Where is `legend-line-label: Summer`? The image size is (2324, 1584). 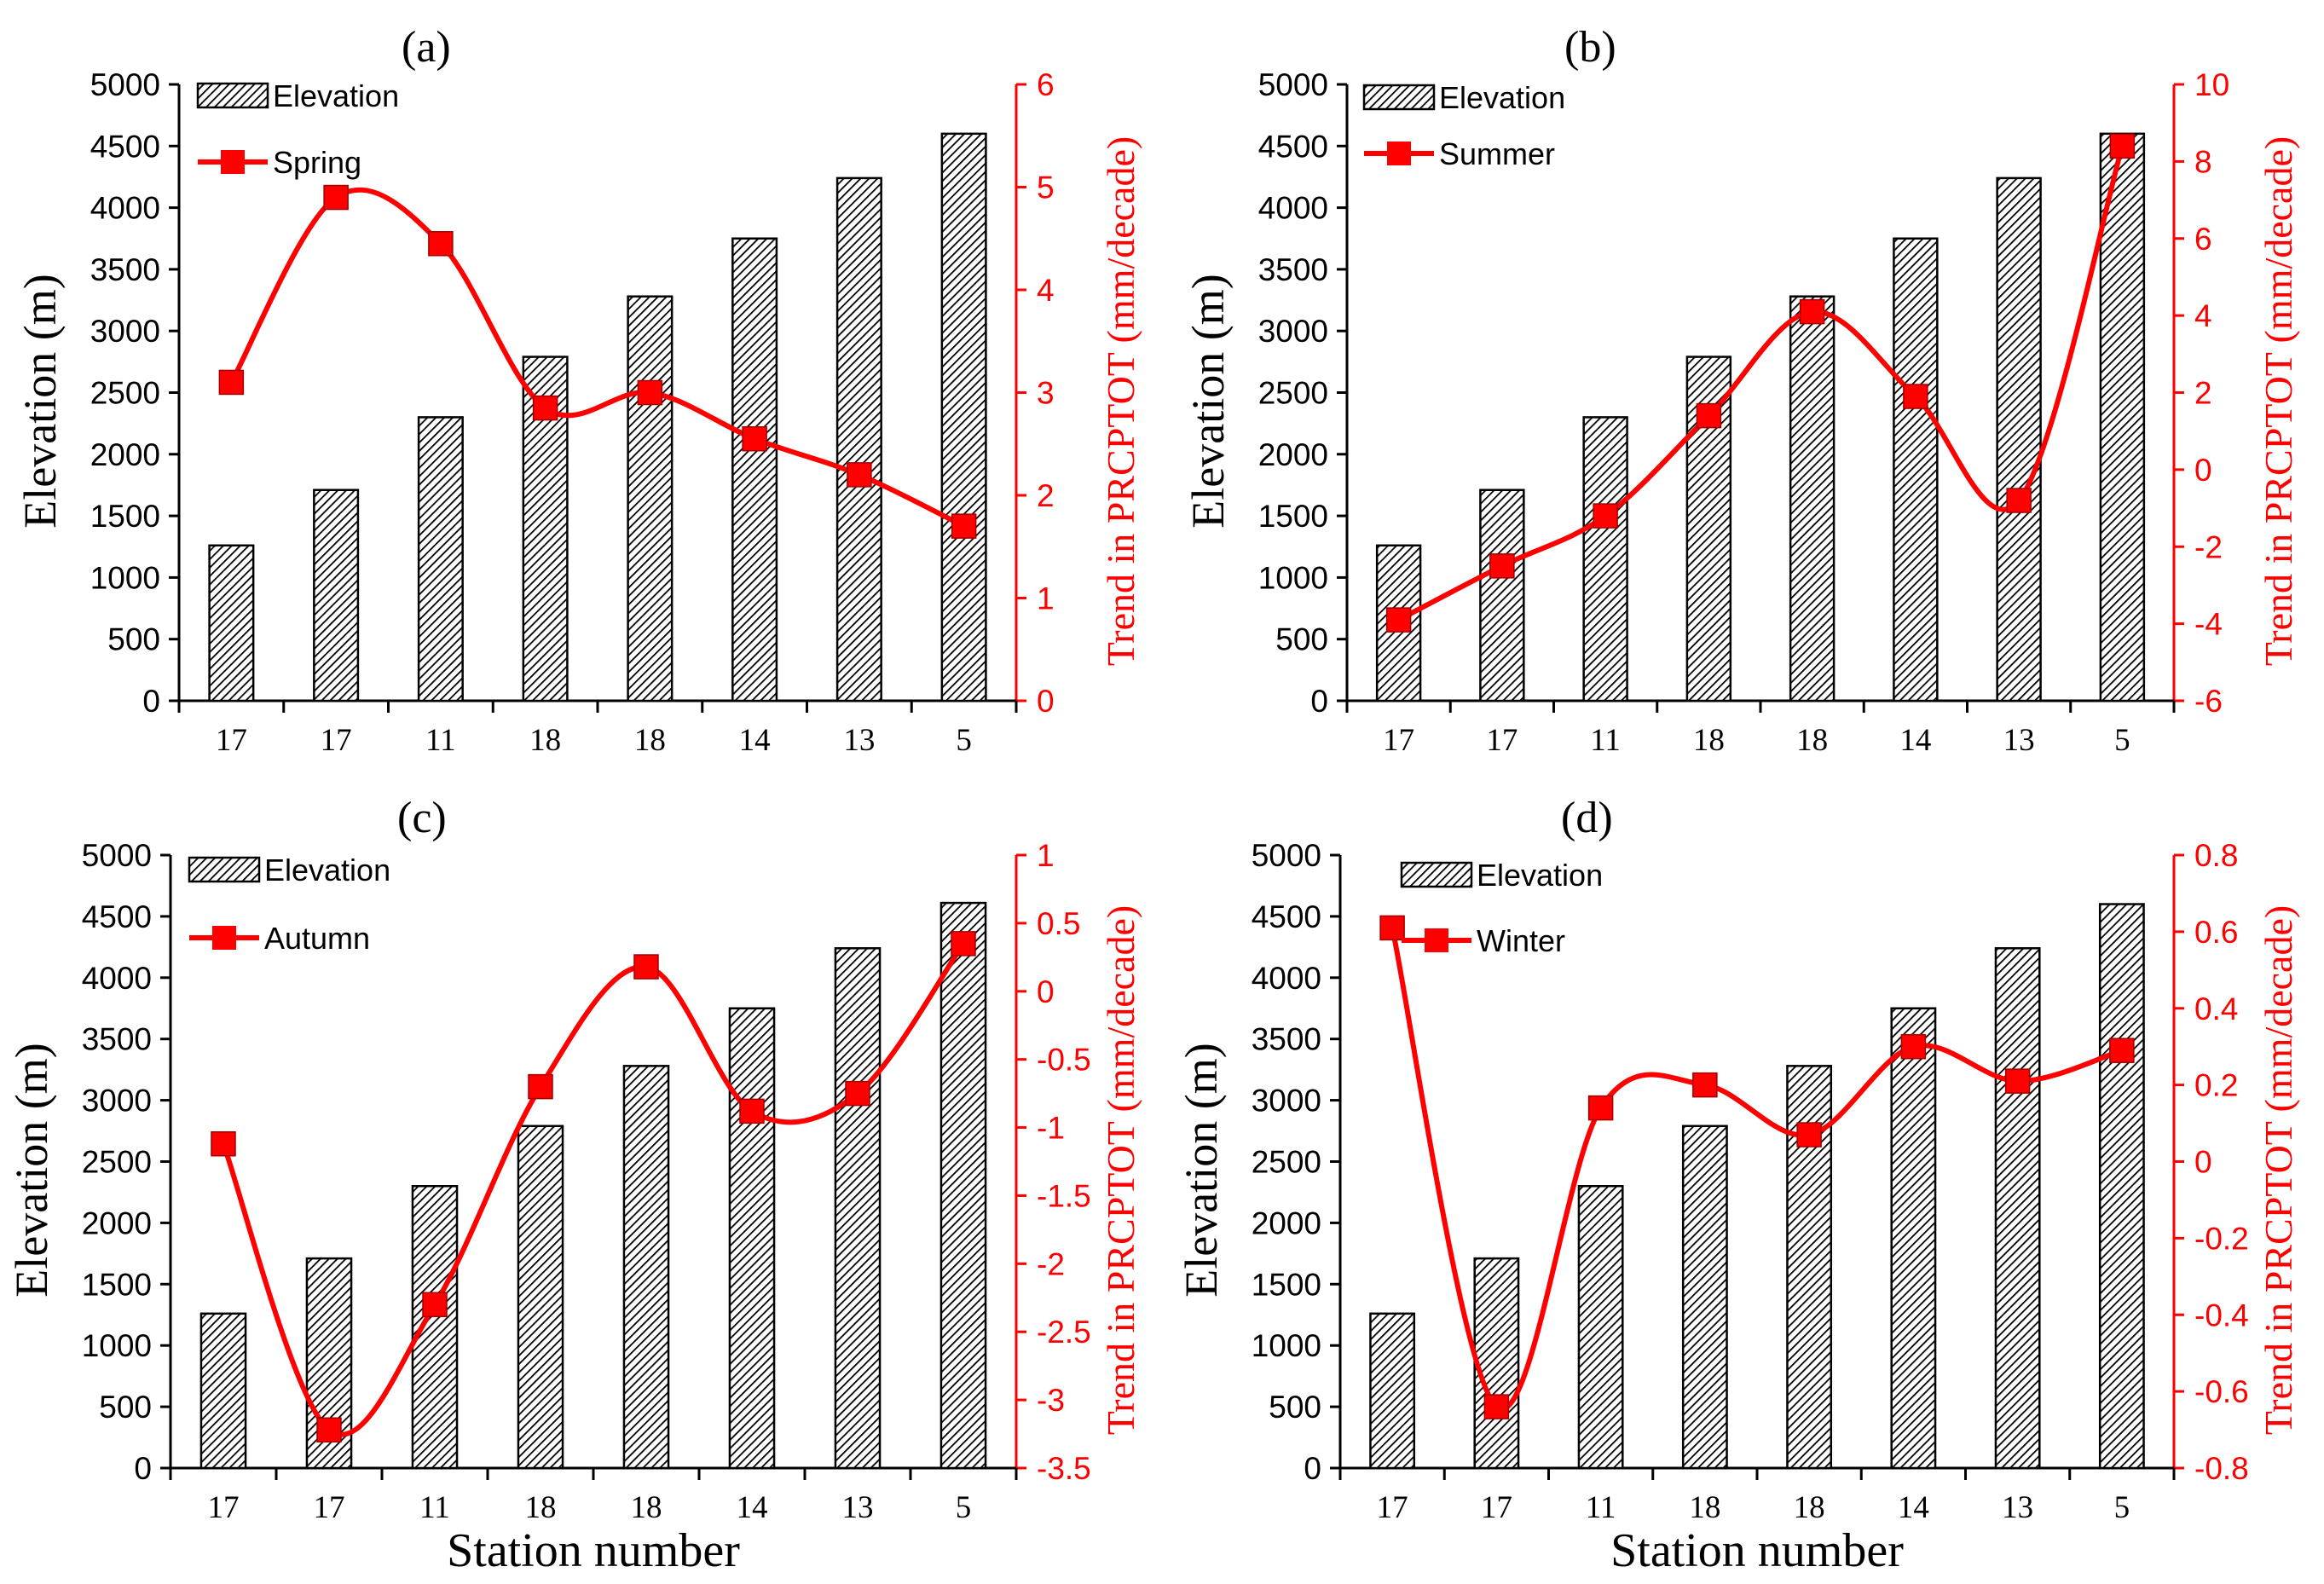 legend-line-label: Summer is located at coordinates (1497, 153).